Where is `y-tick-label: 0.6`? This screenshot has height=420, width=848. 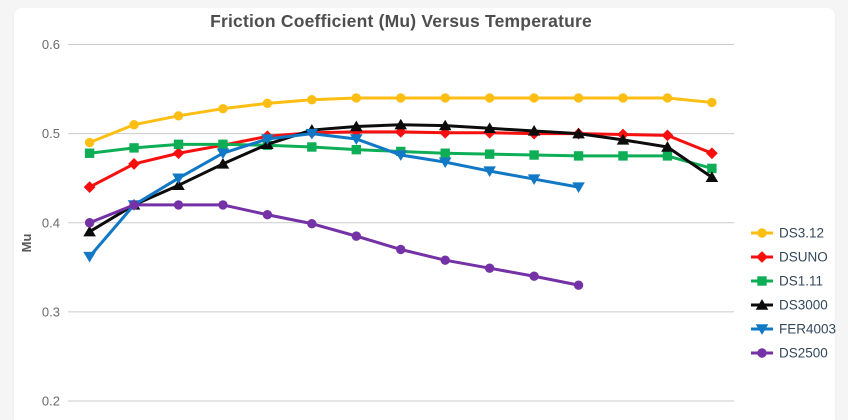
y-tick-label: 0.6 is located at coordinates (51, 44).